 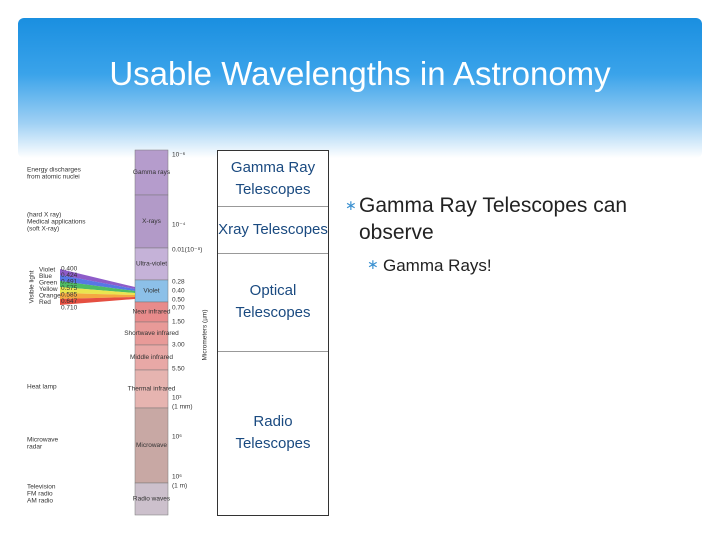 I want to click on band-label: Gamma rays, so click(x=152, y=172).